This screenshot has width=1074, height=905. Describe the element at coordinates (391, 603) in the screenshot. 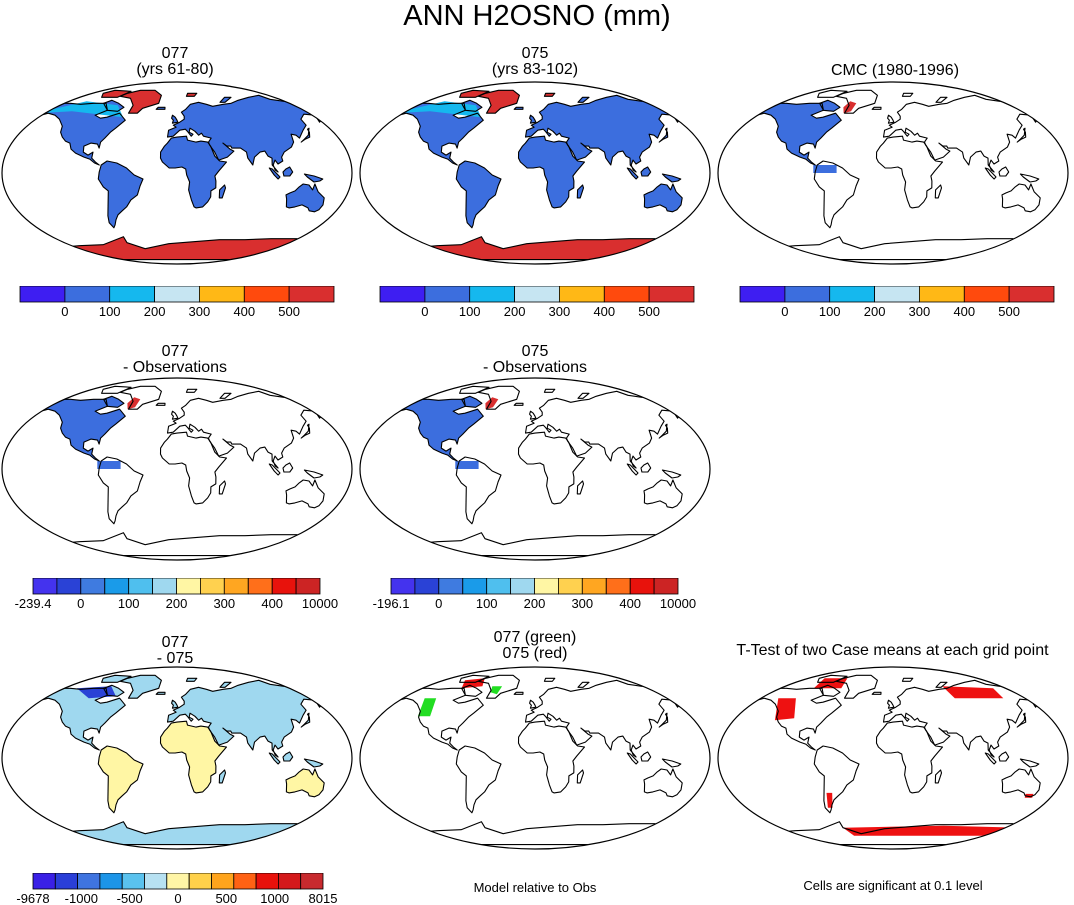

I see `svg-text: -196.1` at that location.